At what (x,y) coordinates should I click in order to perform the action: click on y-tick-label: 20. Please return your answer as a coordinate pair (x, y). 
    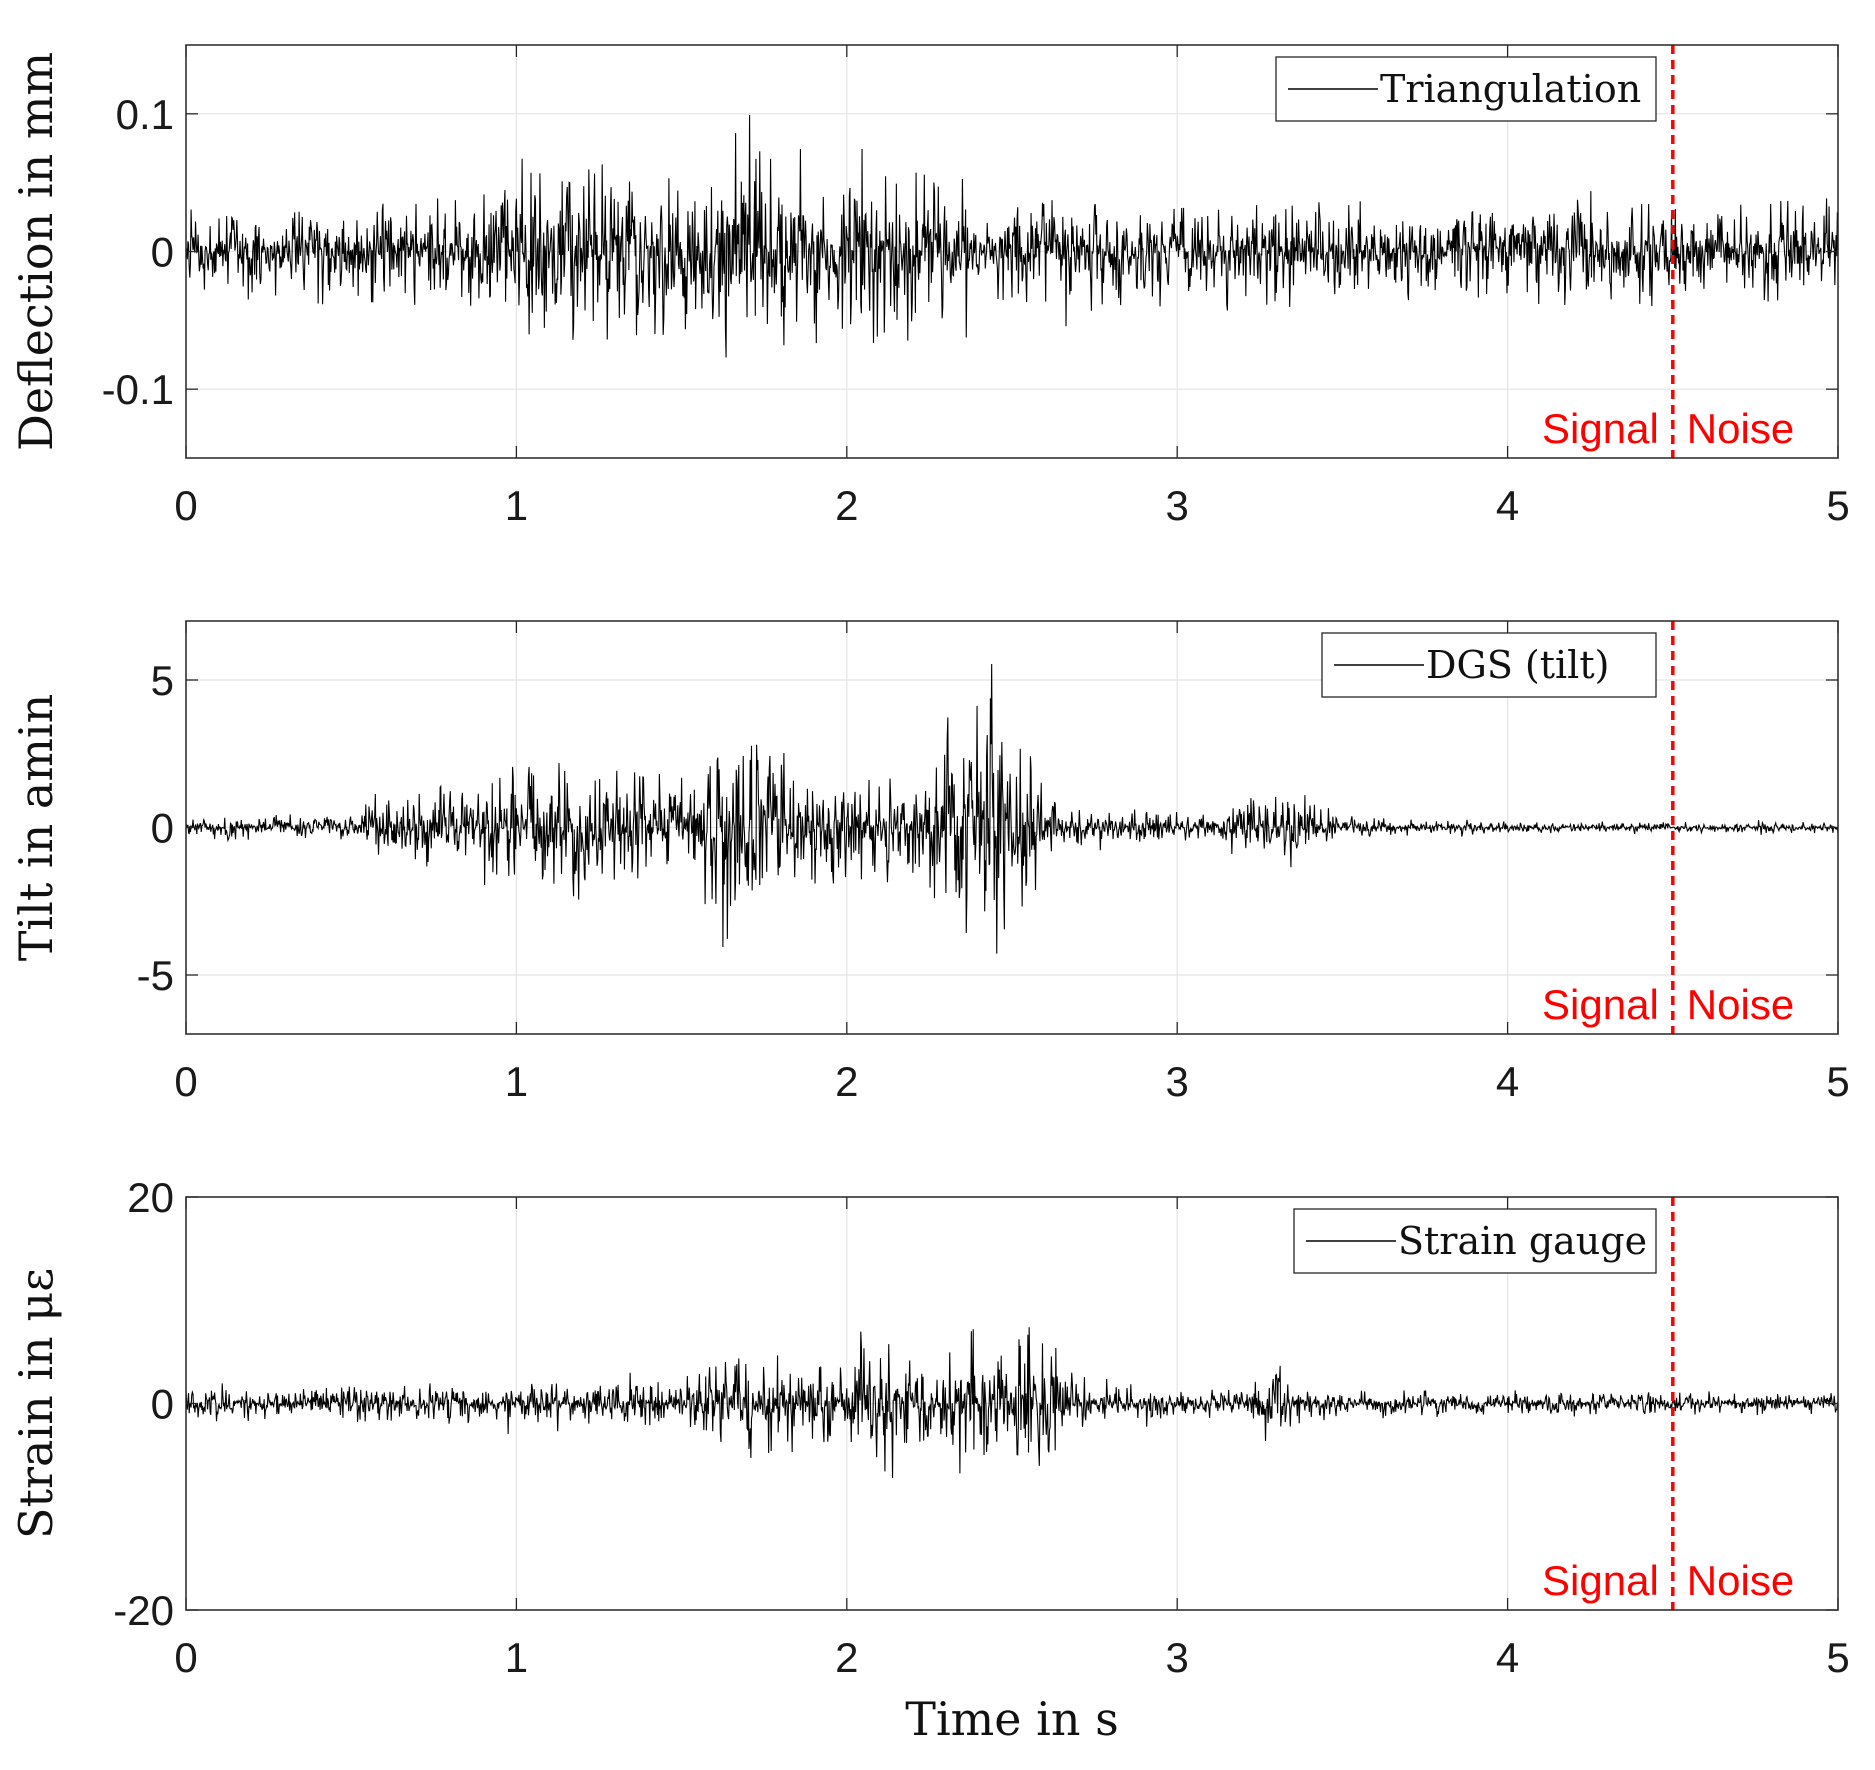
    Looking at the image, I should click on (150, 1197).